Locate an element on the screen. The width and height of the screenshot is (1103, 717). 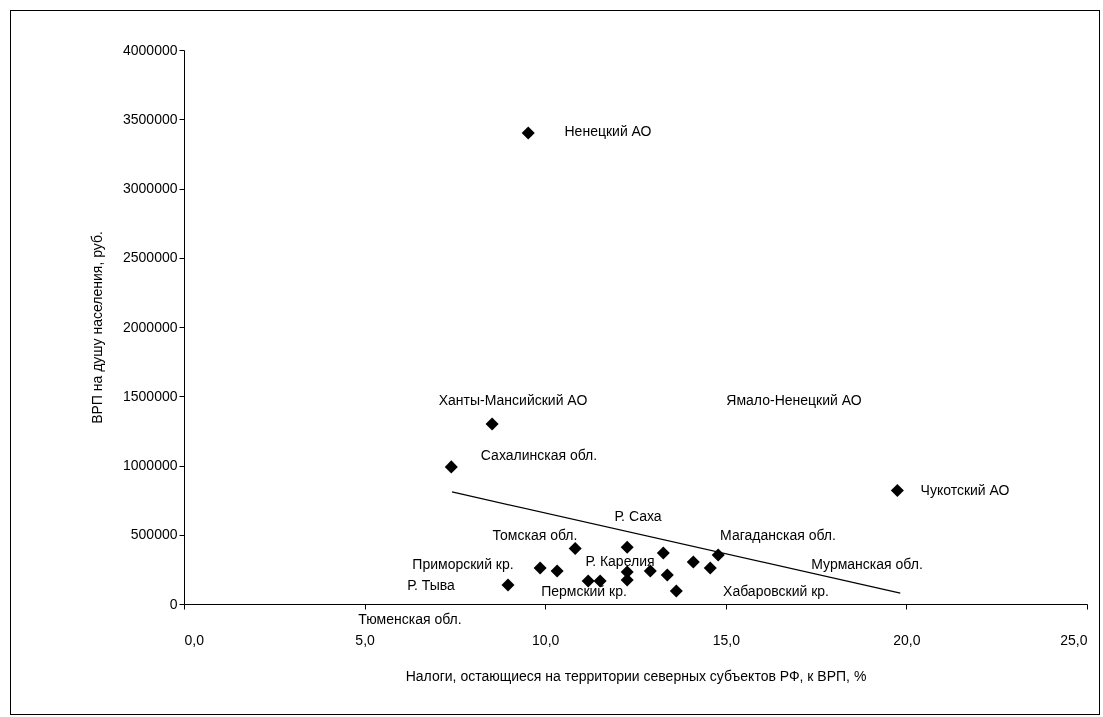
annotation: Ямало-Ненецкий АО is located at coordinates (794, 400).